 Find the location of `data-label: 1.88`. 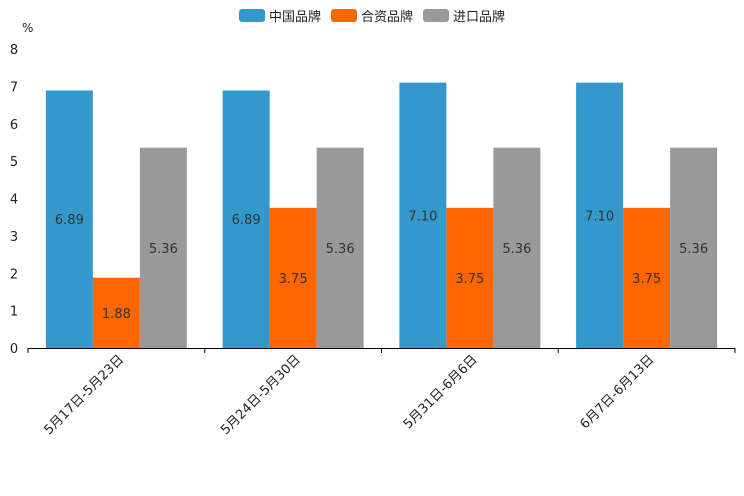

data-label: 1.88 is located at coordinates (116, 314).